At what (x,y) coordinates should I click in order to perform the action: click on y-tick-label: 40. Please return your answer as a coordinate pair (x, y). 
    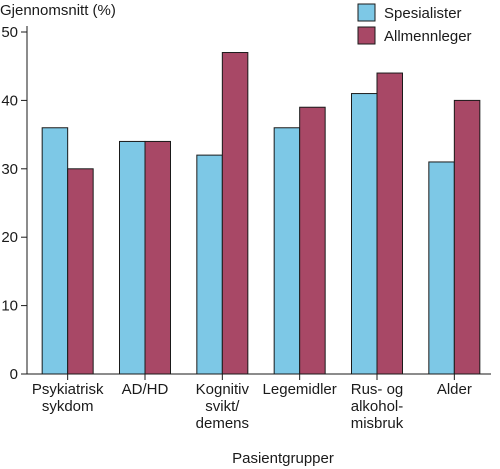
    Looking at the image, I should click on (9, 100).